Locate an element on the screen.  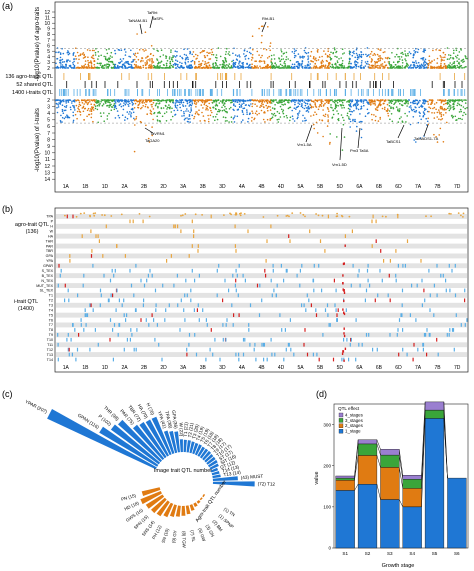
radial-bar-agro-trait is located at coordinates (188, 510).